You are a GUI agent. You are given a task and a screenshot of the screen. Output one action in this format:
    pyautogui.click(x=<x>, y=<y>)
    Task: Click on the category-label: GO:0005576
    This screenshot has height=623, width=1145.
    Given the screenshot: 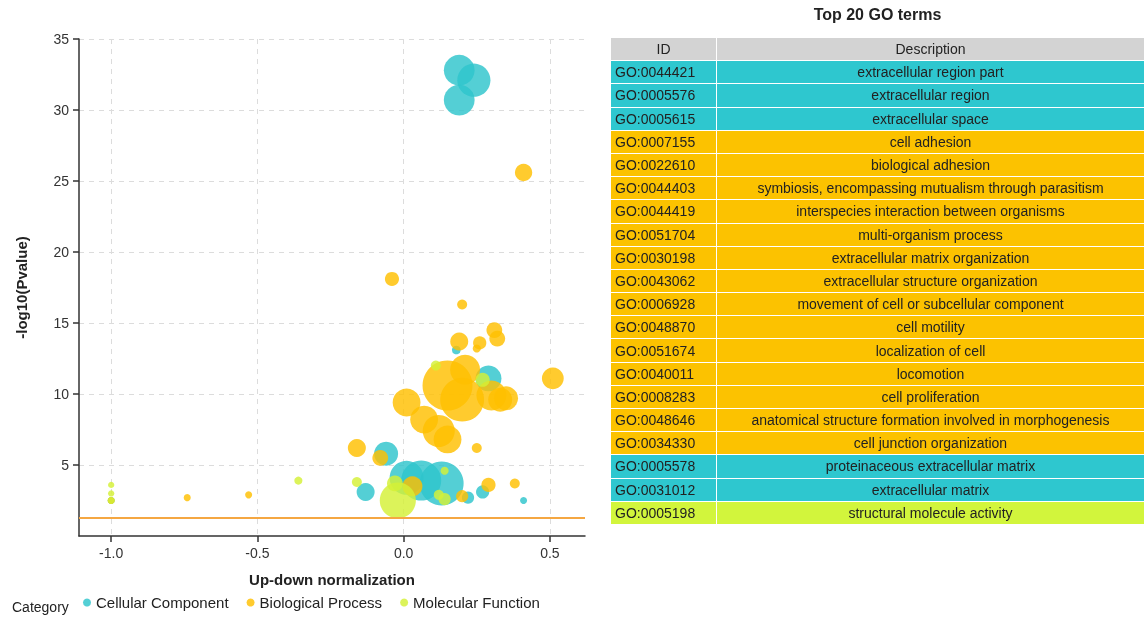 What is the action you would take?
    pyautogui.click(x=663, y=95)
    